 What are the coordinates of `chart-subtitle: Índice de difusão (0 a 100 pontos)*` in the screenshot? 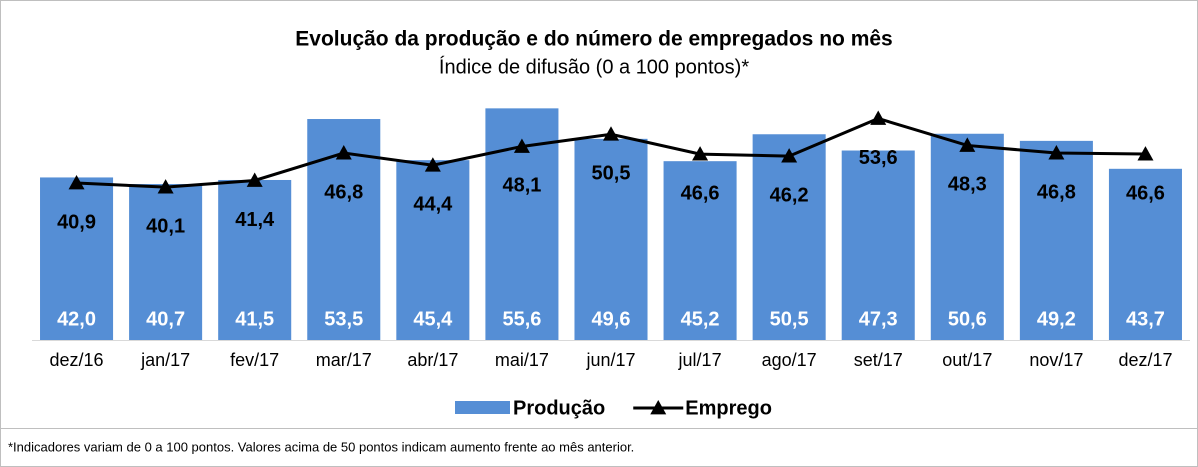 It's located at (594, 66).